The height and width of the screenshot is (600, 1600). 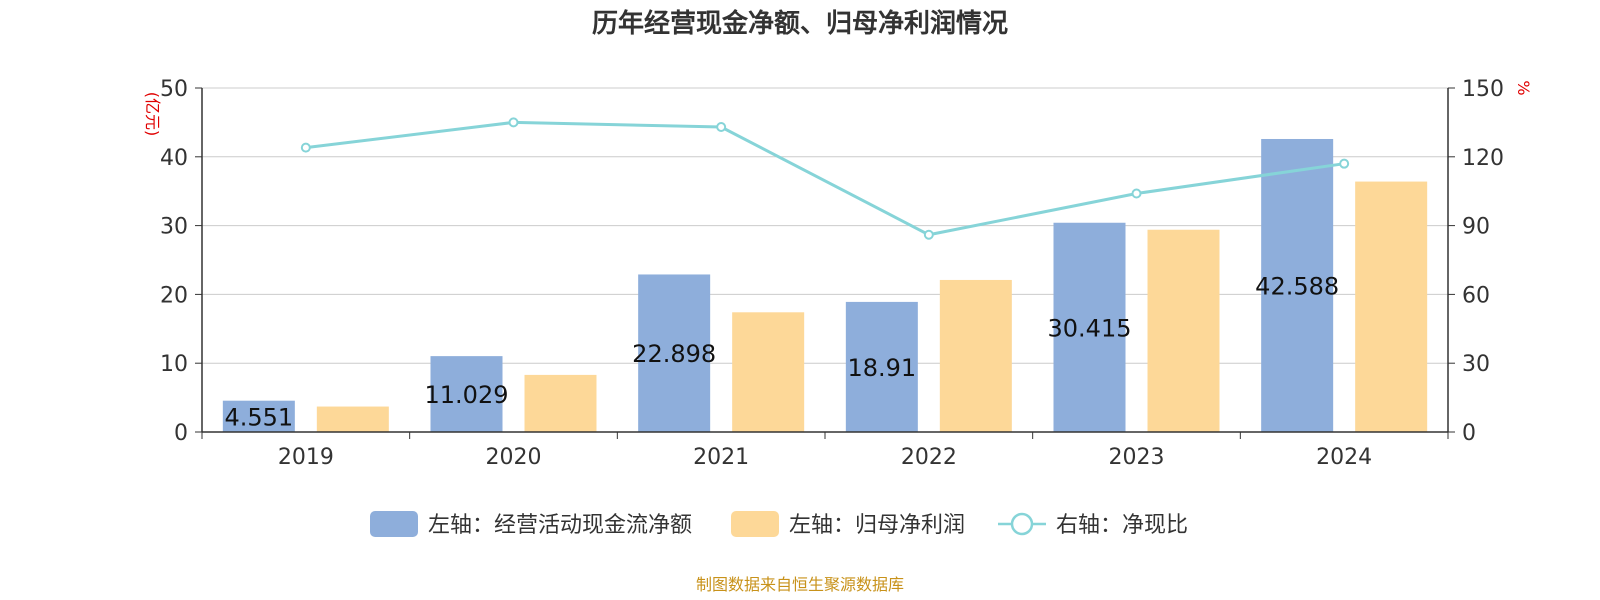 I want to click on right-axis-tick-label: 150, so click(x=1483, y=89).